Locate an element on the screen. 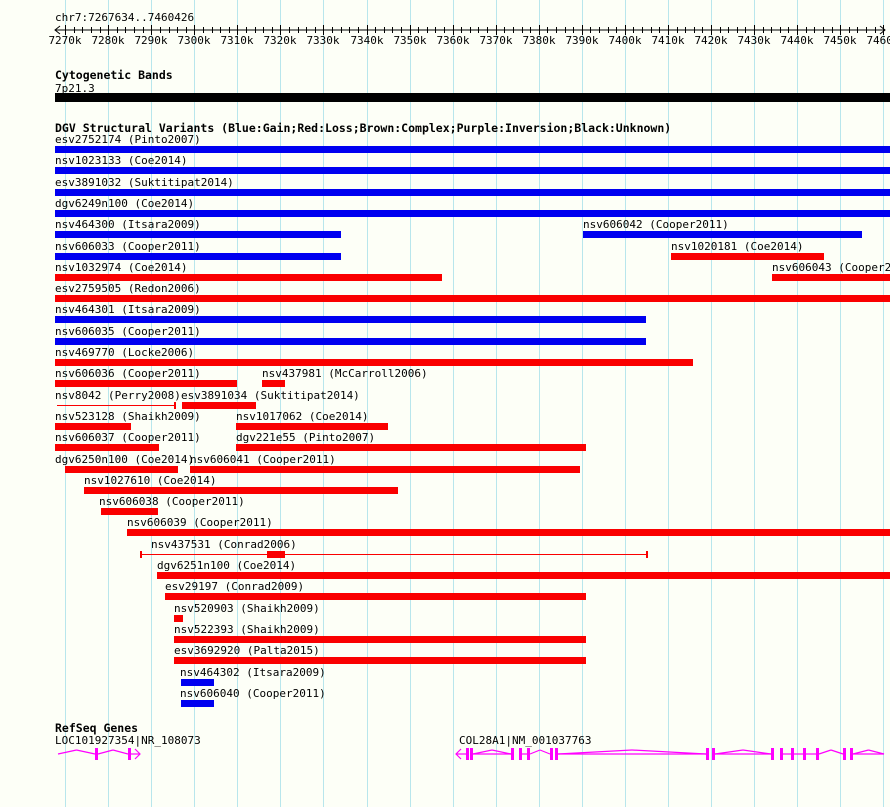 Image resolution: width=890 pixels, height=807 pixels. variant-bar-esv29197 is located at coordinates (375, 597).